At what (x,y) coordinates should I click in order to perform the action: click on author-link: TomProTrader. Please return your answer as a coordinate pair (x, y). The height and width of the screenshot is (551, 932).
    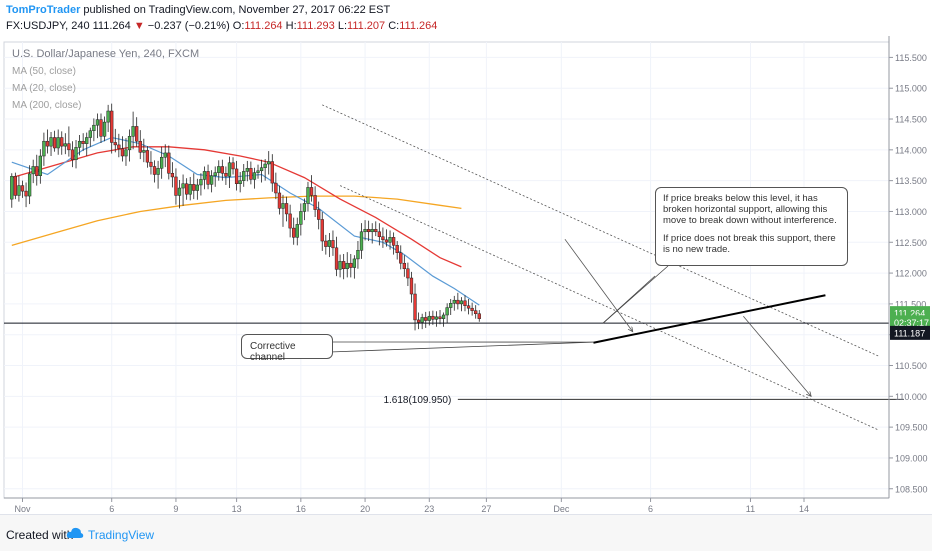
    Looking at the image, I should click on (43, 10).